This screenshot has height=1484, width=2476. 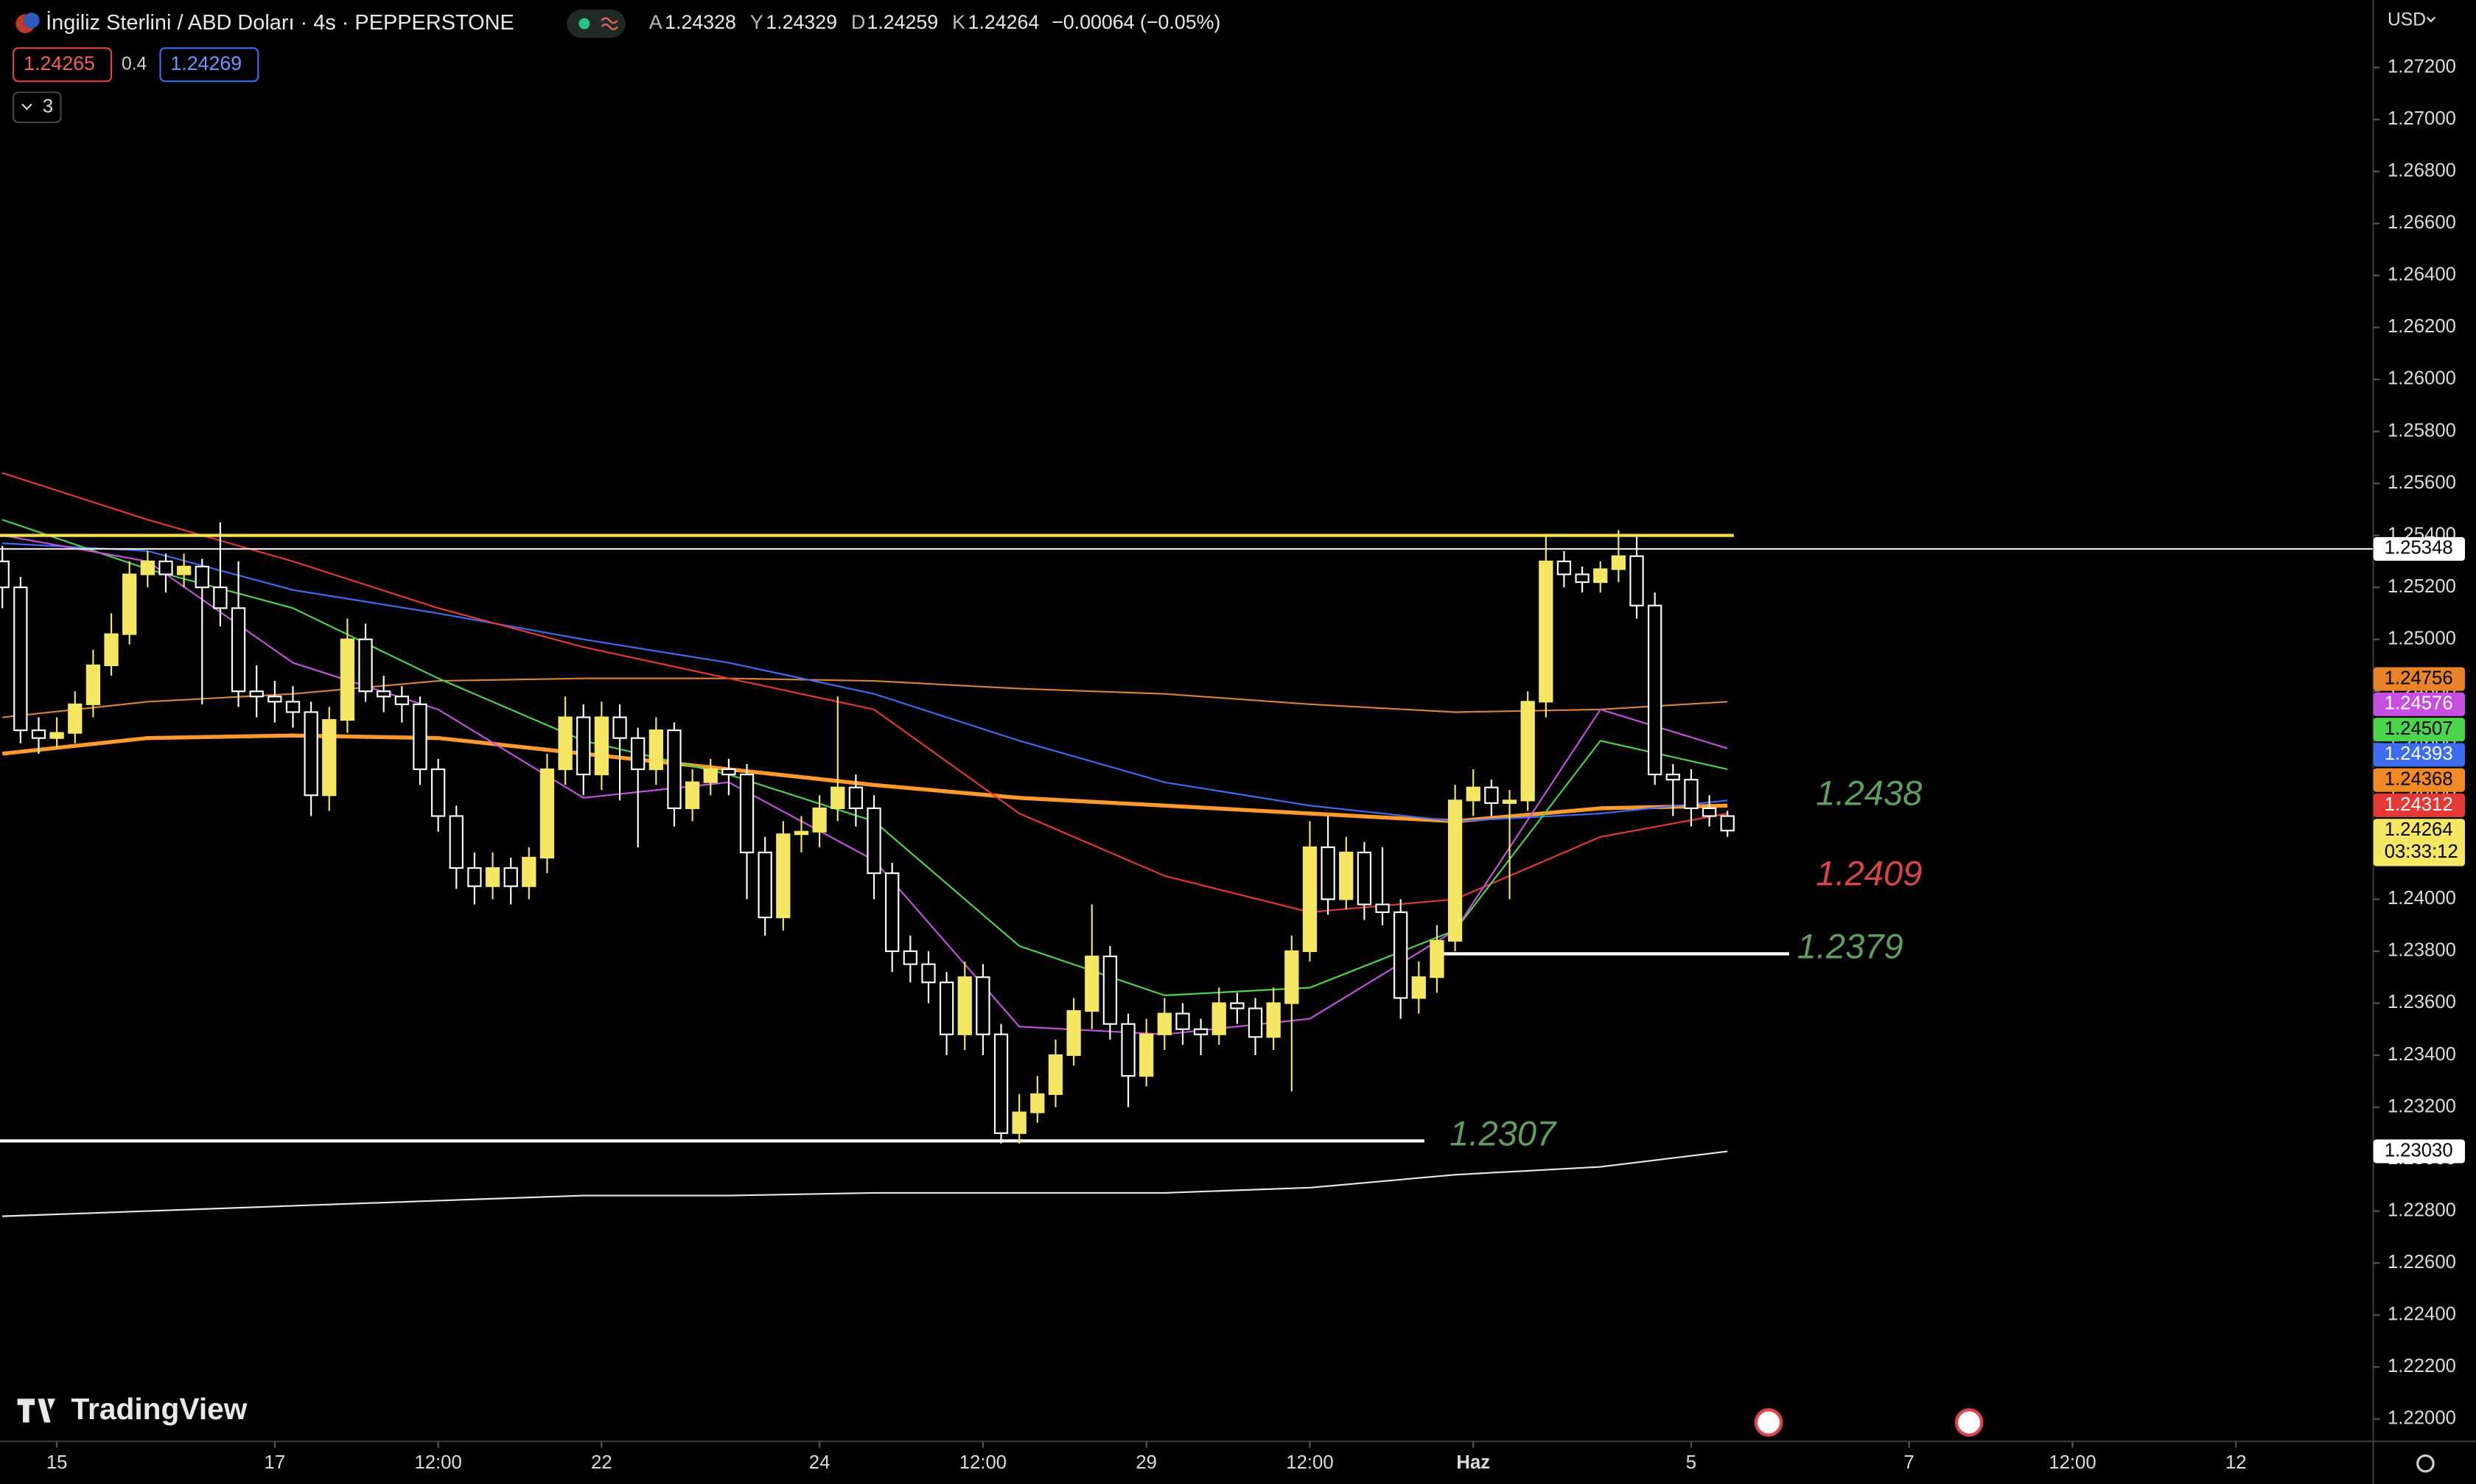 What do you see at coordinates (596, 23) in the screenshot?
I see `status-pill` at bounding box center [596, 23].